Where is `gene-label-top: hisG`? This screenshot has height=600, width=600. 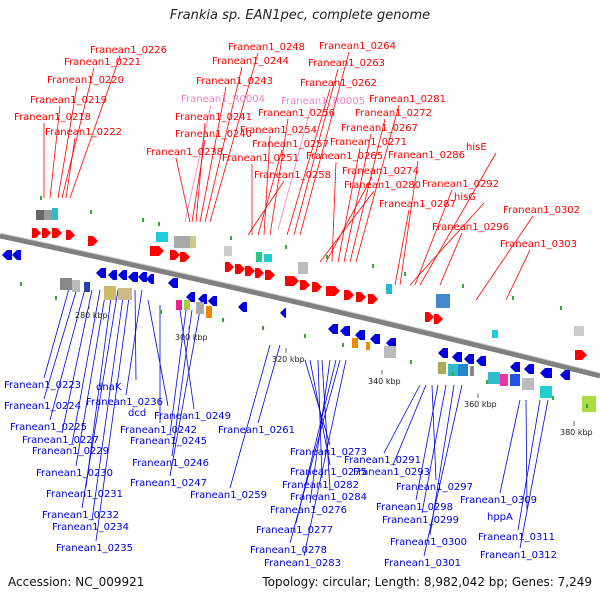 gene-label-top: hisG is located at coordinates (465, 197).